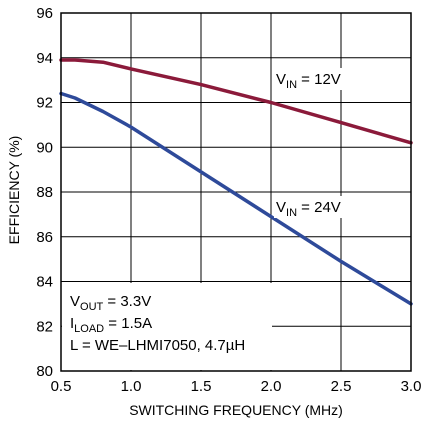  Describe the element at coordinates (61, 386) in the screenshot. I see `x-tick-label-0: 0.5` at that location.